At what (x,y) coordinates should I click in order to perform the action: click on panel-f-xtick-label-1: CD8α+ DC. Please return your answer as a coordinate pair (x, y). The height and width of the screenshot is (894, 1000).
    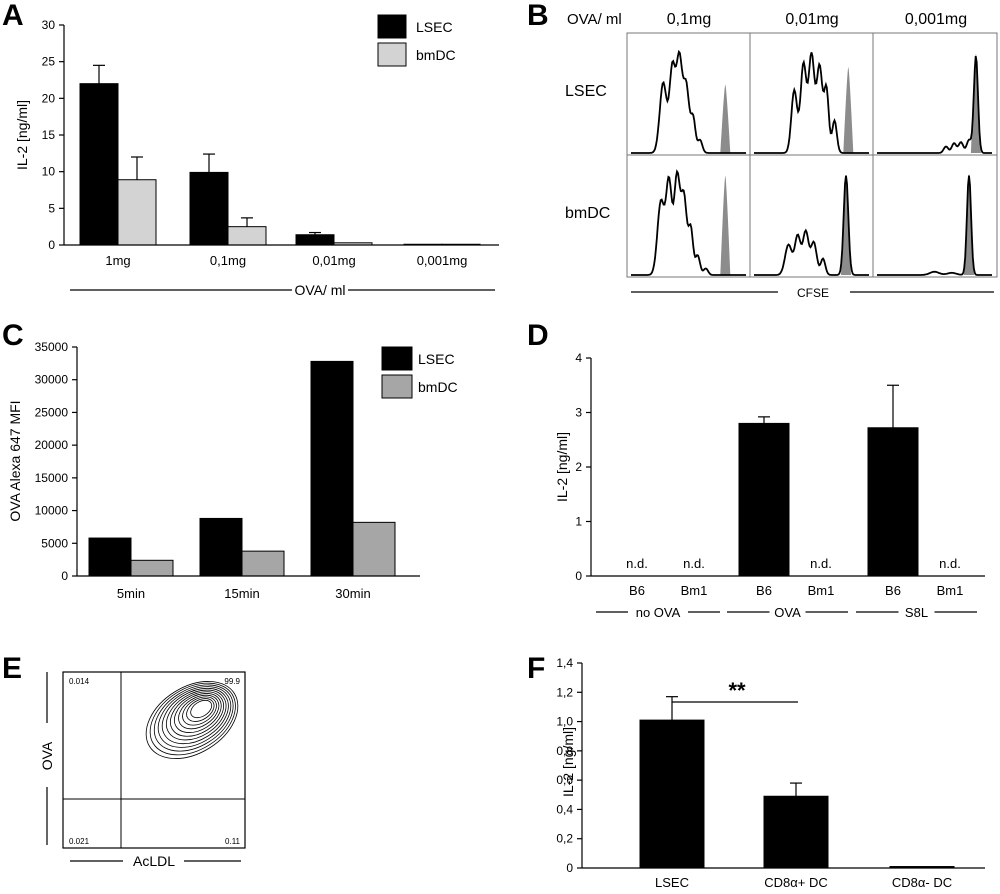
    Looking at the image, I should click on (796, 882).